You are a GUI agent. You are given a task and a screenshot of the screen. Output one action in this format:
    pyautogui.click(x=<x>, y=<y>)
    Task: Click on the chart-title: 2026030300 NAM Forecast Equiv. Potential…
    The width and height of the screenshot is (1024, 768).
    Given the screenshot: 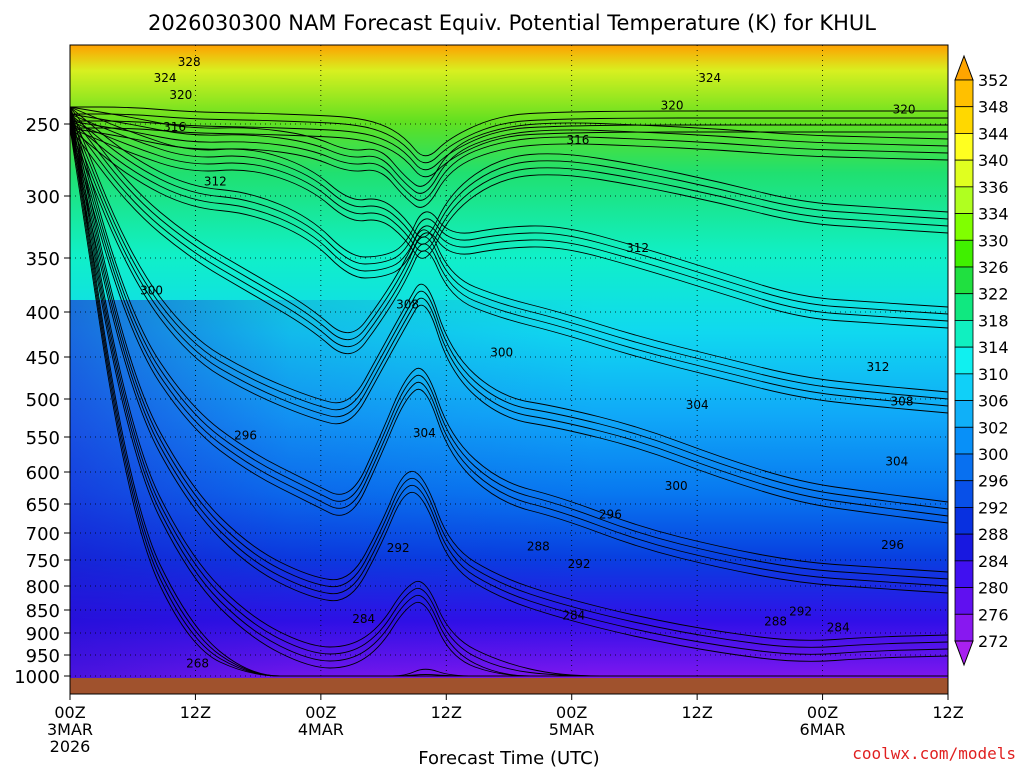 What is the action you would take?
    pyautogui.click(x=512, y=23)
    